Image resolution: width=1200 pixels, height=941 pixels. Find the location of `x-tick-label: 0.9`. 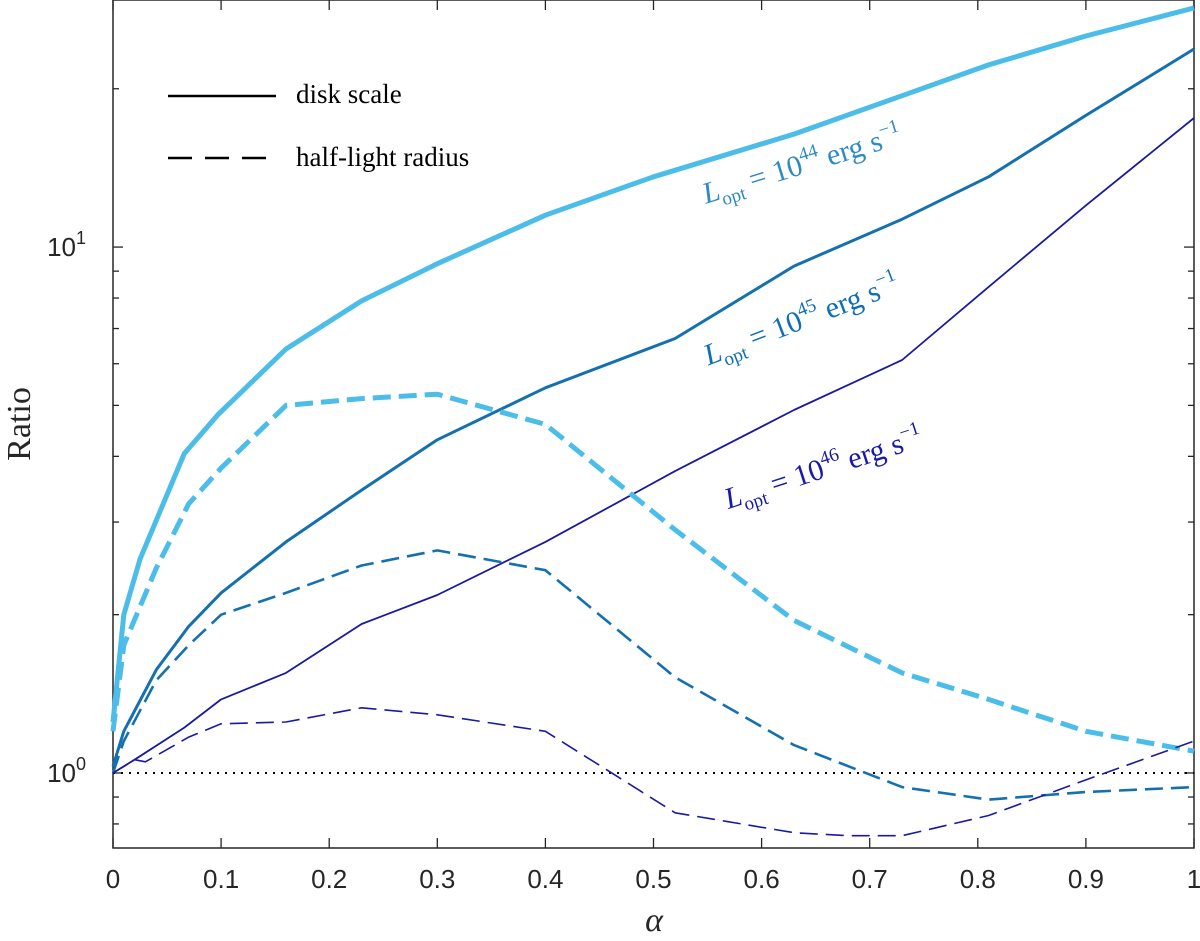

x-tick-label: 0.9 is located at coordinates (1086, 879).